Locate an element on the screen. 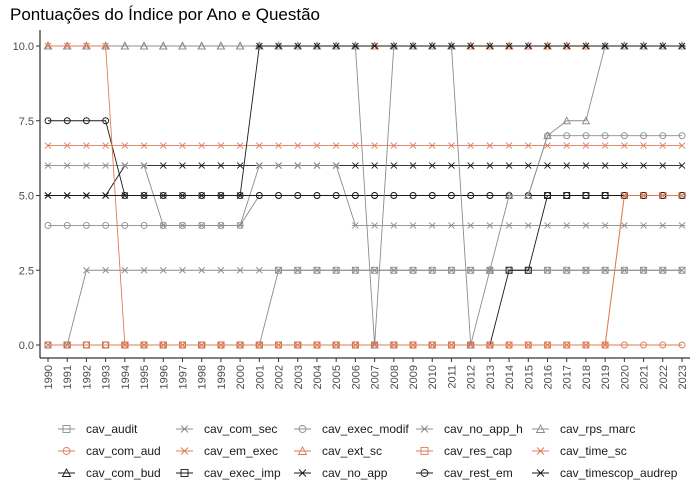  legend-label: cav_time_sc is located at coordinates (593, 451).